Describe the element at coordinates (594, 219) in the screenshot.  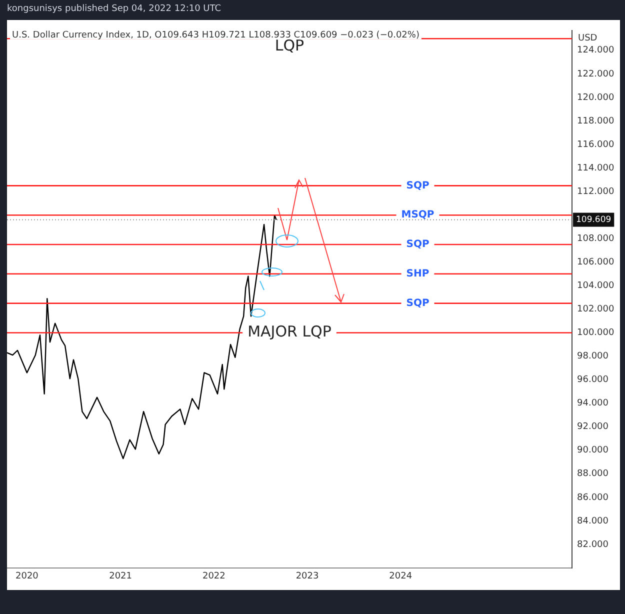
I see `ref-line-label: 109.609` at that location.